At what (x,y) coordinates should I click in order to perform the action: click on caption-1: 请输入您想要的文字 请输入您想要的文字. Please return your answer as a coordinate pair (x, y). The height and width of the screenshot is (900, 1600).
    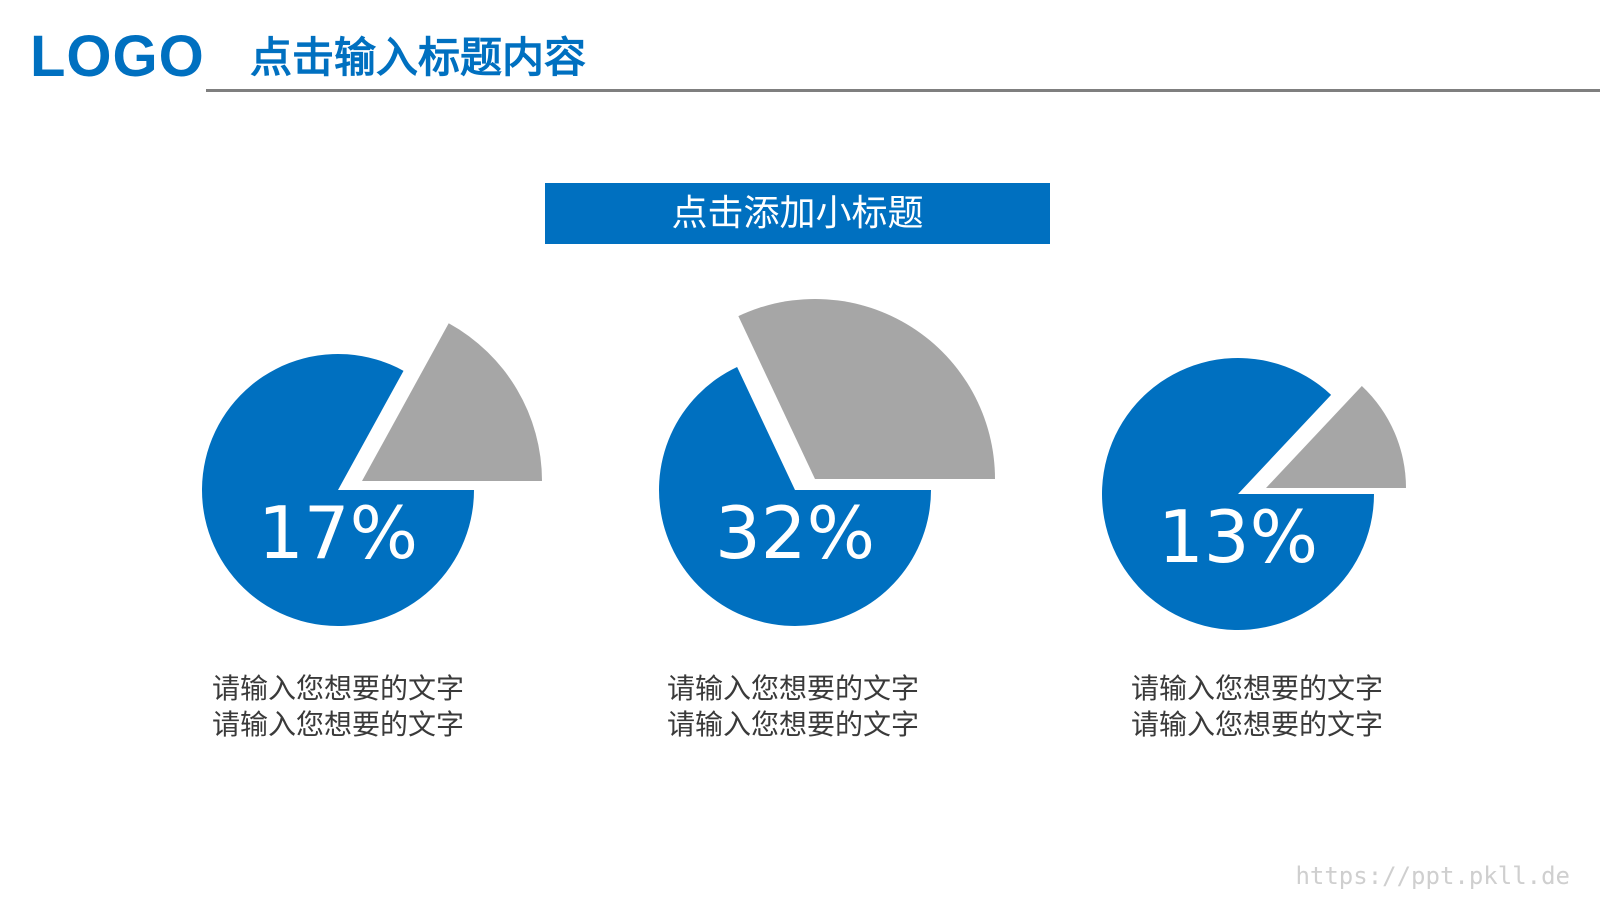
    Looking at the image, I should click on (338, 707).